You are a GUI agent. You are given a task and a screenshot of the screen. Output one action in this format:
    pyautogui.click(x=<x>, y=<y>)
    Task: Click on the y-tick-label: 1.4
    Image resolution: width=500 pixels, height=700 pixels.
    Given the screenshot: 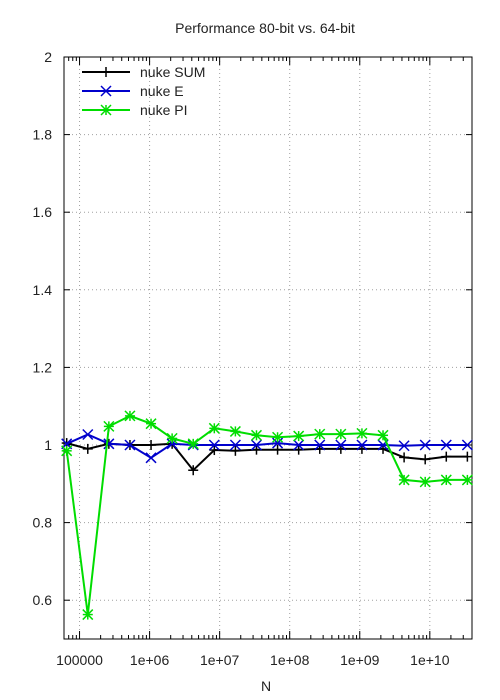 What is the action you would take?
    pyautogui.click(x=43, y=290)
    